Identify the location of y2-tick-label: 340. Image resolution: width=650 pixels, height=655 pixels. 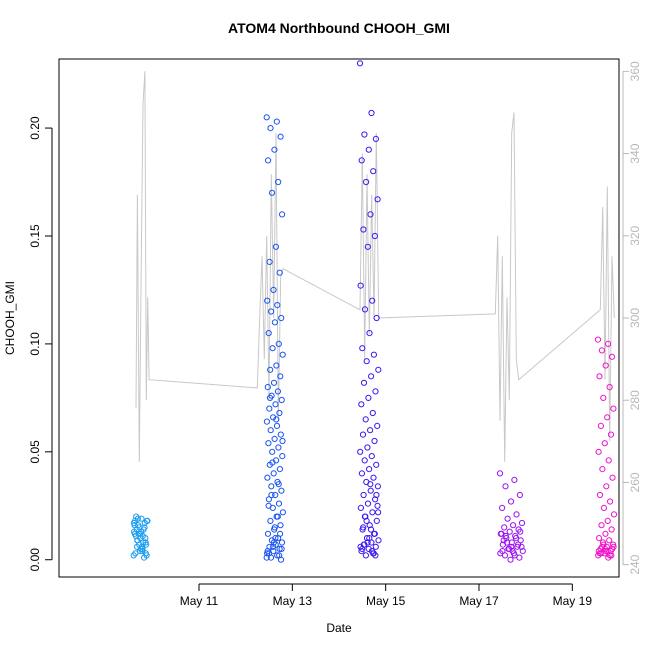
(635, 153).